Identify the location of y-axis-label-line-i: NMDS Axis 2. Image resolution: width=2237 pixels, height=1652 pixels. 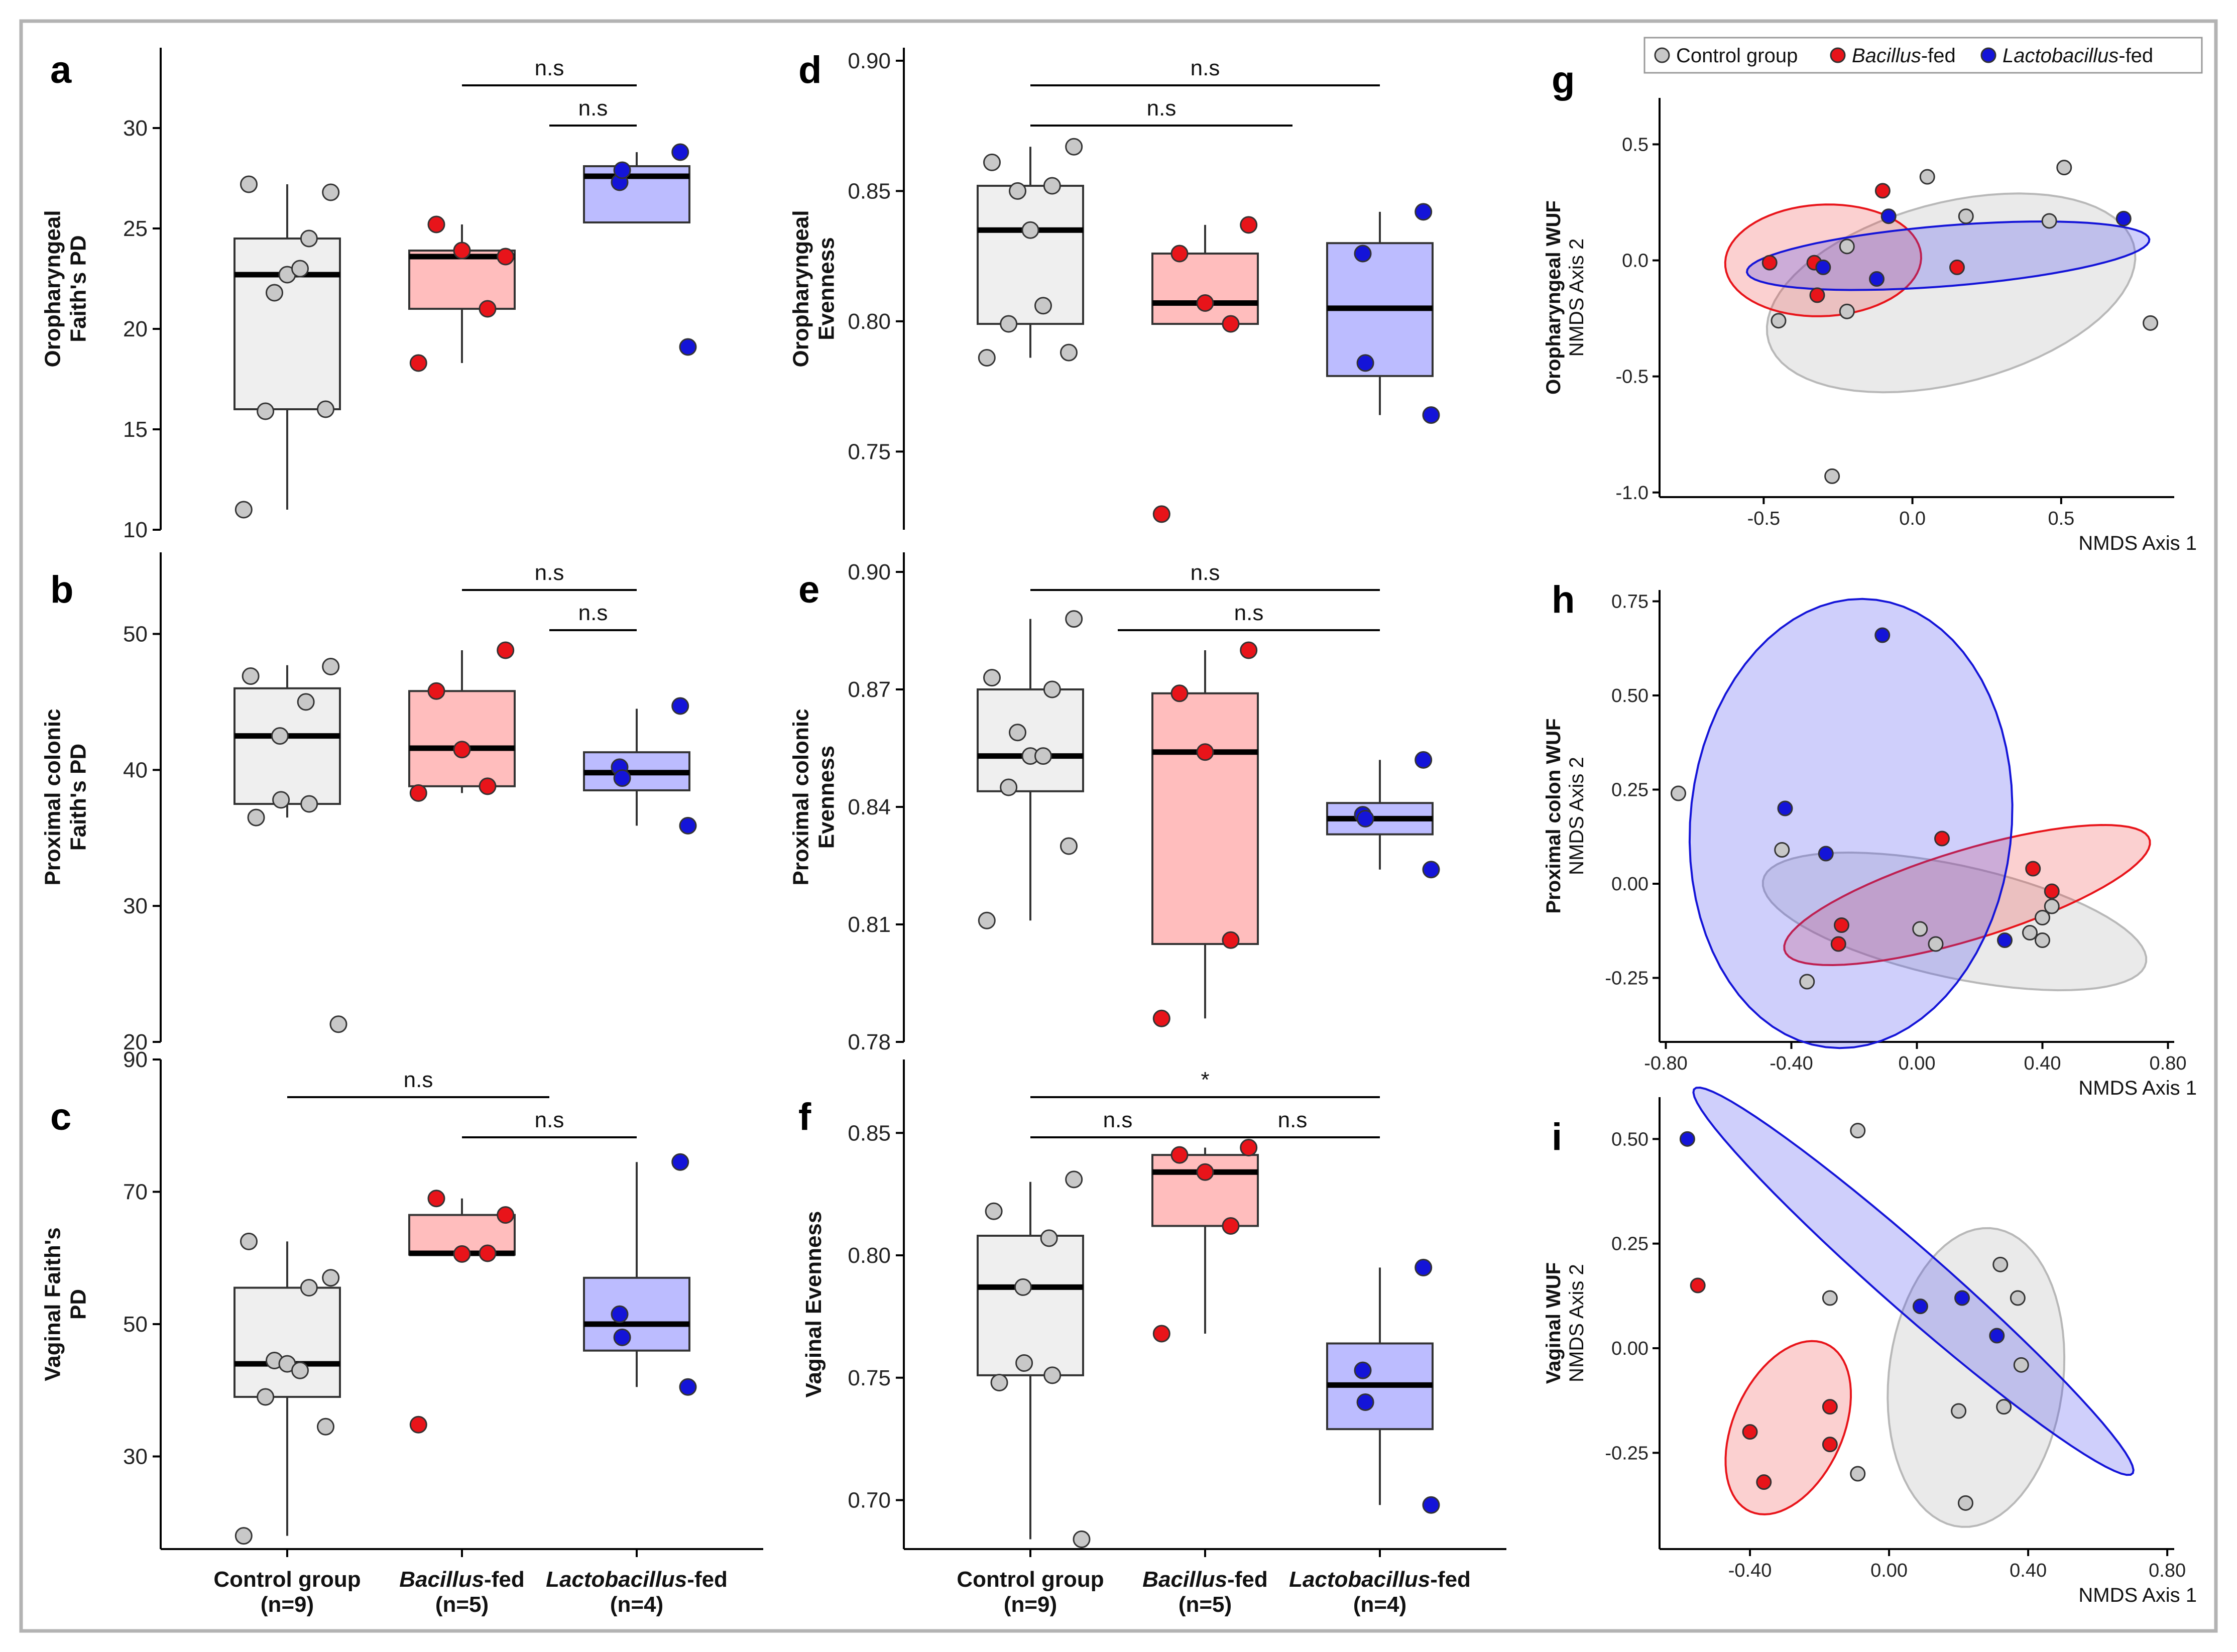
(1577, 1323).